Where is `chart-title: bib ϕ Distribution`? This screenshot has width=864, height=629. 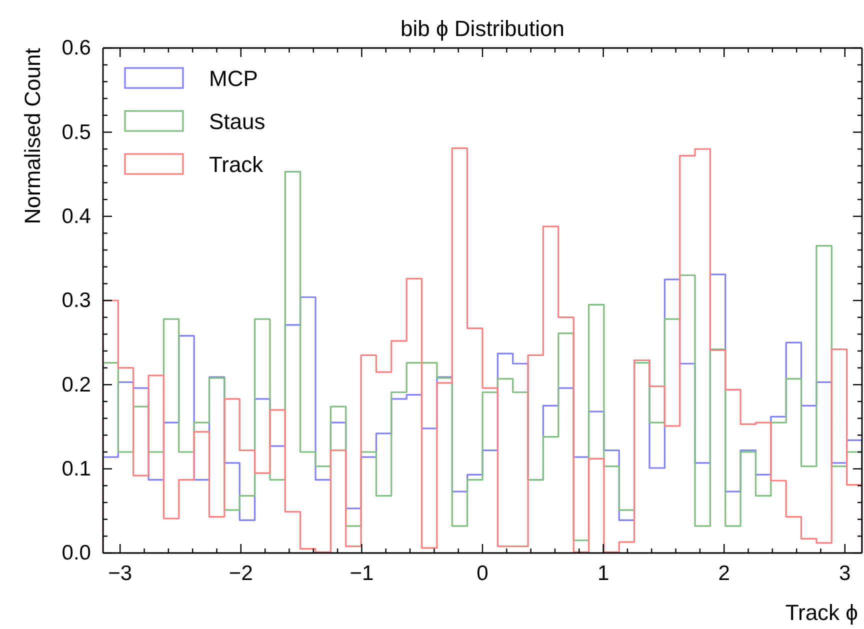 chart-title: bib ϕ Distribution is located at coordinates (482, 28).